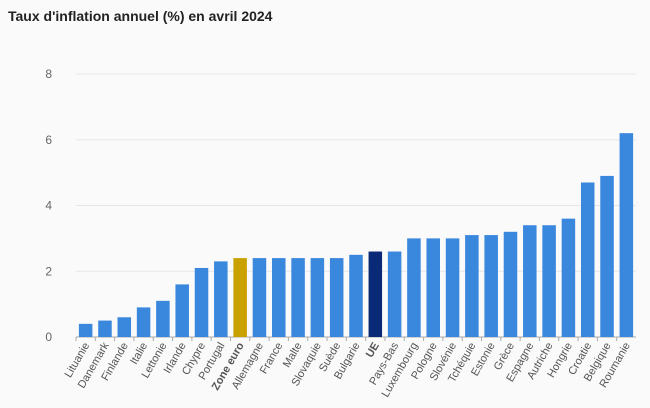 This screenshot has width=650, height=408. What do you see at coordinates (491, 286) in the screenshot?
I see `bar-estonie` at bounding box center [491, 286].